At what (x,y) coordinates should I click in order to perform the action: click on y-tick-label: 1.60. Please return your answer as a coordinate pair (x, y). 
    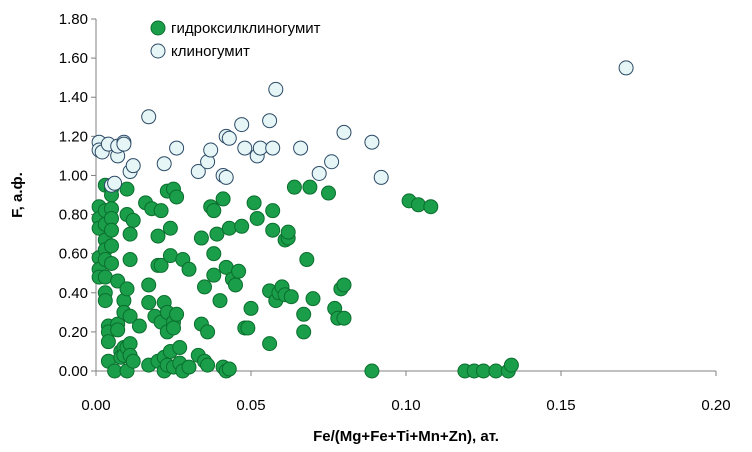
    Looking at the image, I should click on (73, 58).